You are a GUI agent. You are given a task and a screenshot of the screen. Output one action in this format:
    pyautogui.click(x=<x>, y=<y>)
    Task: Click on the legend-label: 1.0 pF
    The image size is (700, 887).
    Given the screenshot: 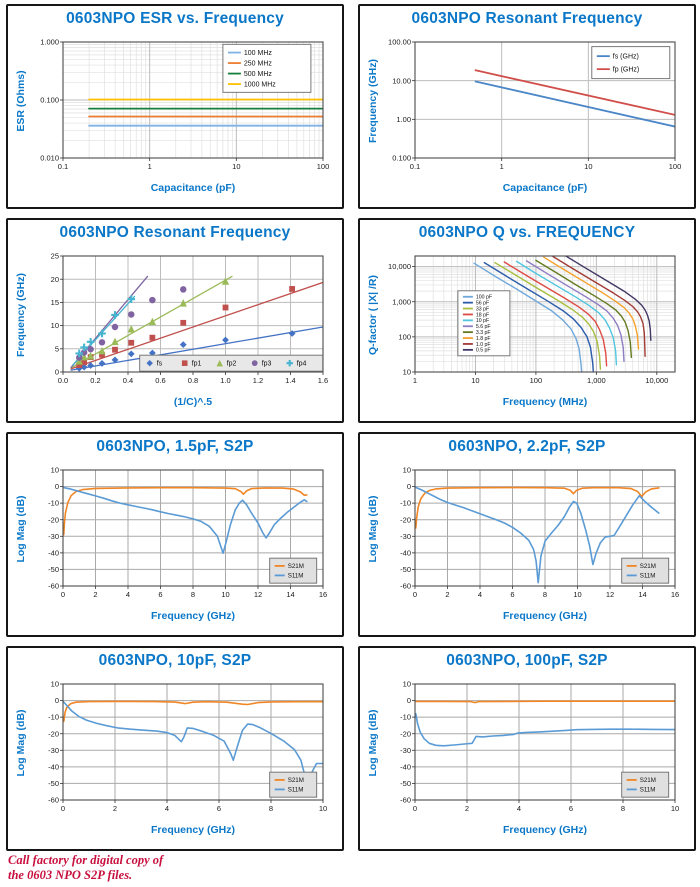 What is the action you would take?
    pyautogui.click(x=483, y=345)
    